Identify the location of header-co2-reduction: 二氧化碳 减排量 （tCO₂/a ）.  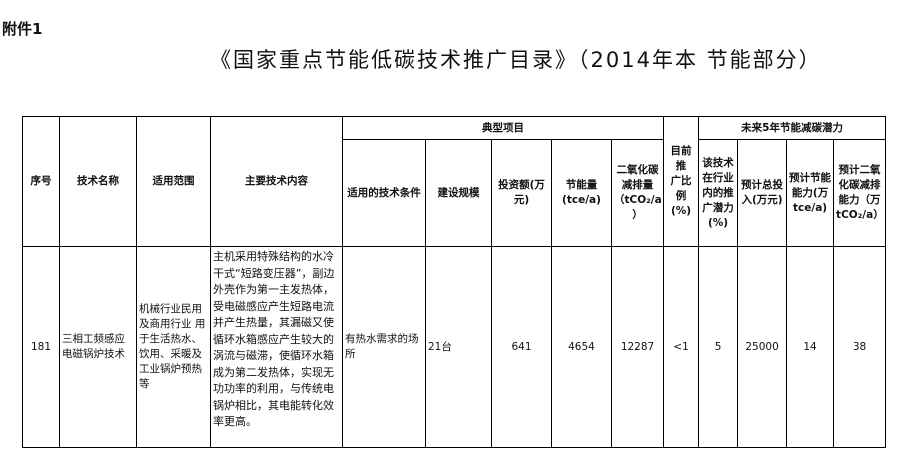
(637, 193).